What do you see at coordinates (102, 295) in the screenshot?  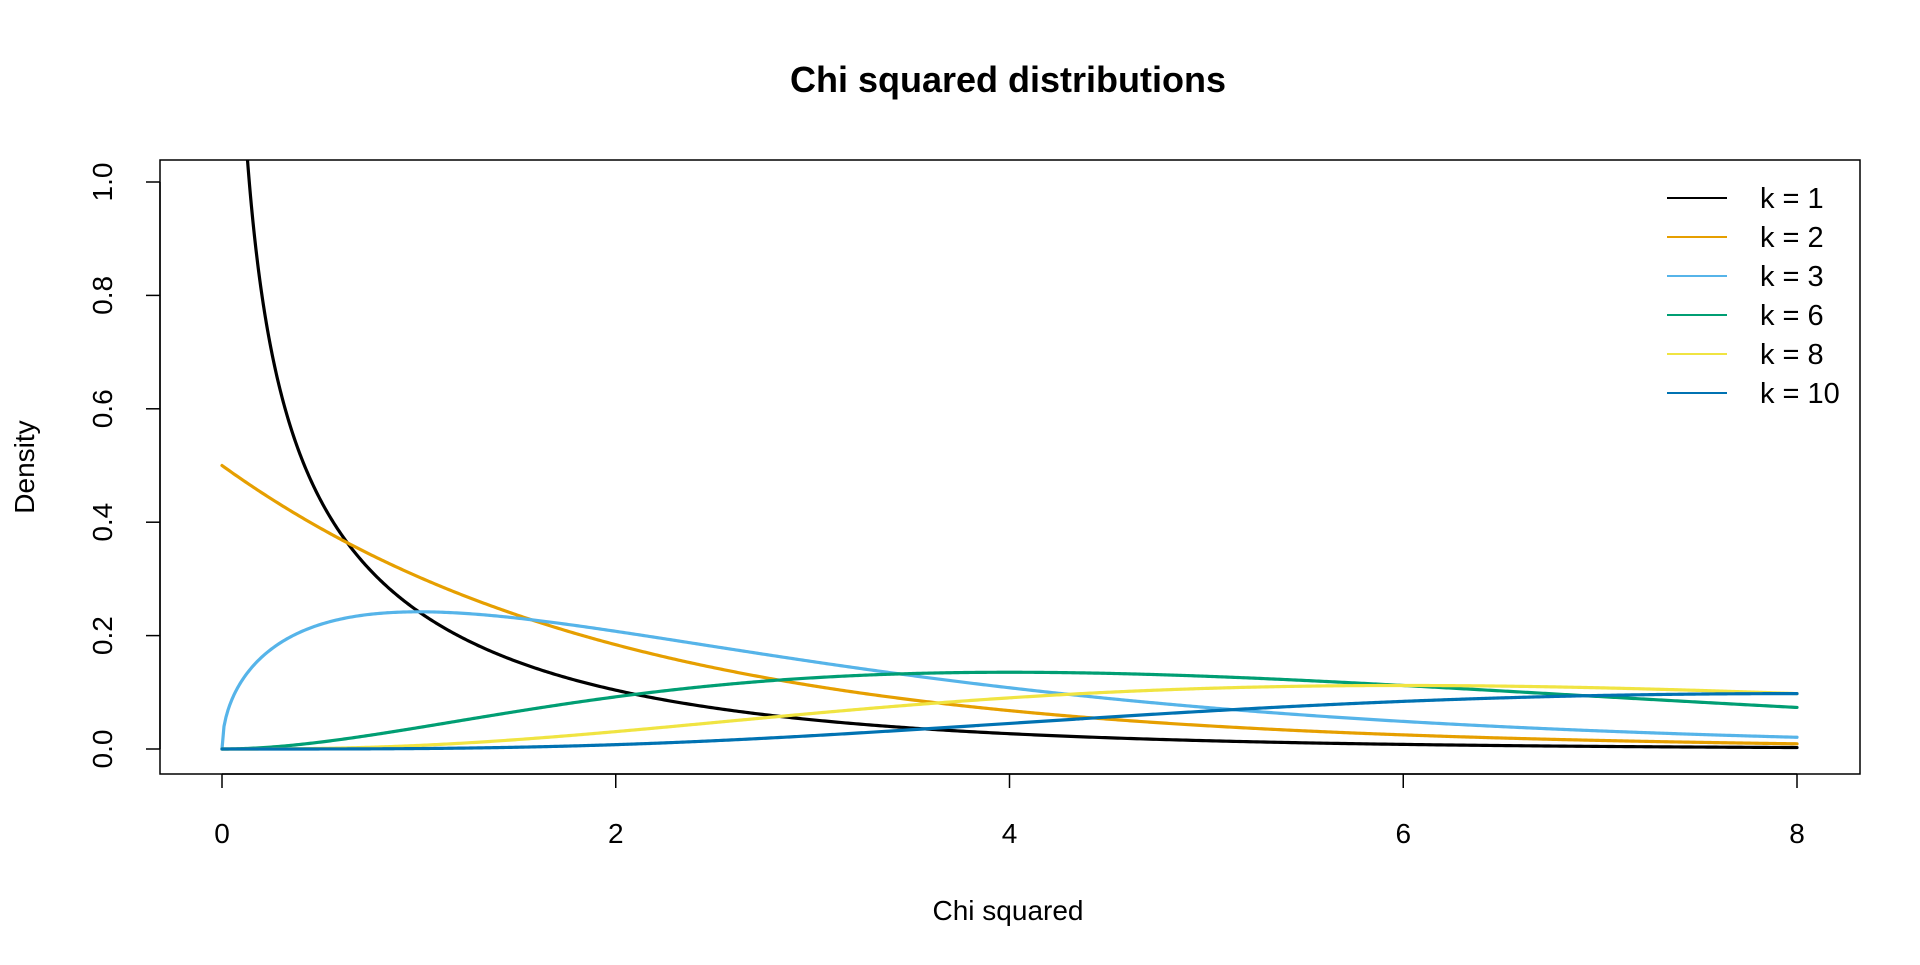 I see `y-tick-label: 0.8` at bounding box center [102, 295].